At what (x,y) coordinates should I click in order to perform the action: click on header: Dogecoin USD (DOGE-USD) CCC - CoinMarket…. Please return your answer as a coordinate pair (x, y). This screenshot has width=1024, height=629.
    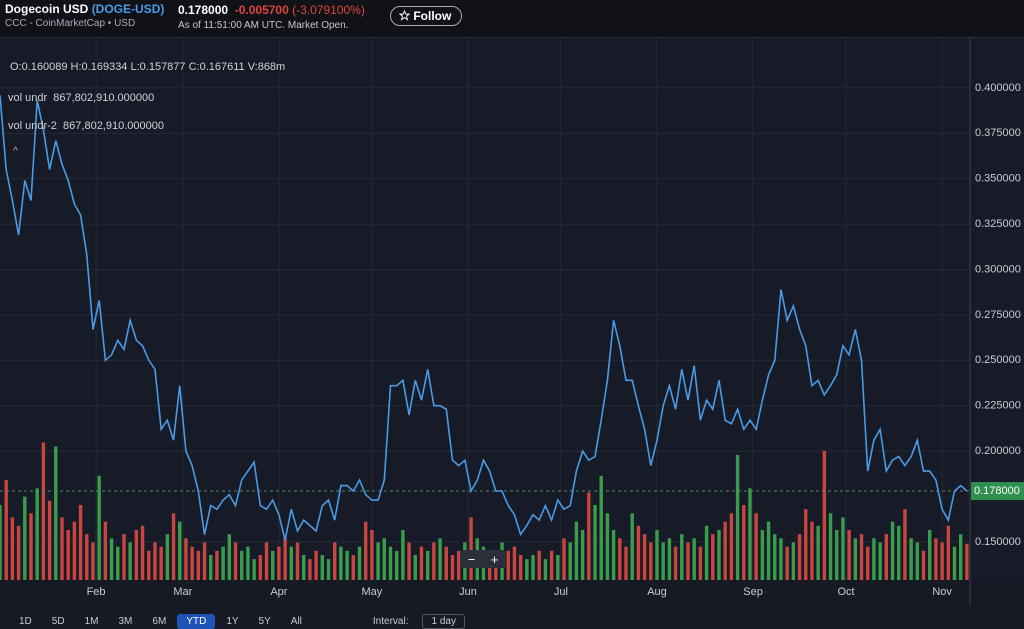
    Looking at the image, I should click on (512, 19).